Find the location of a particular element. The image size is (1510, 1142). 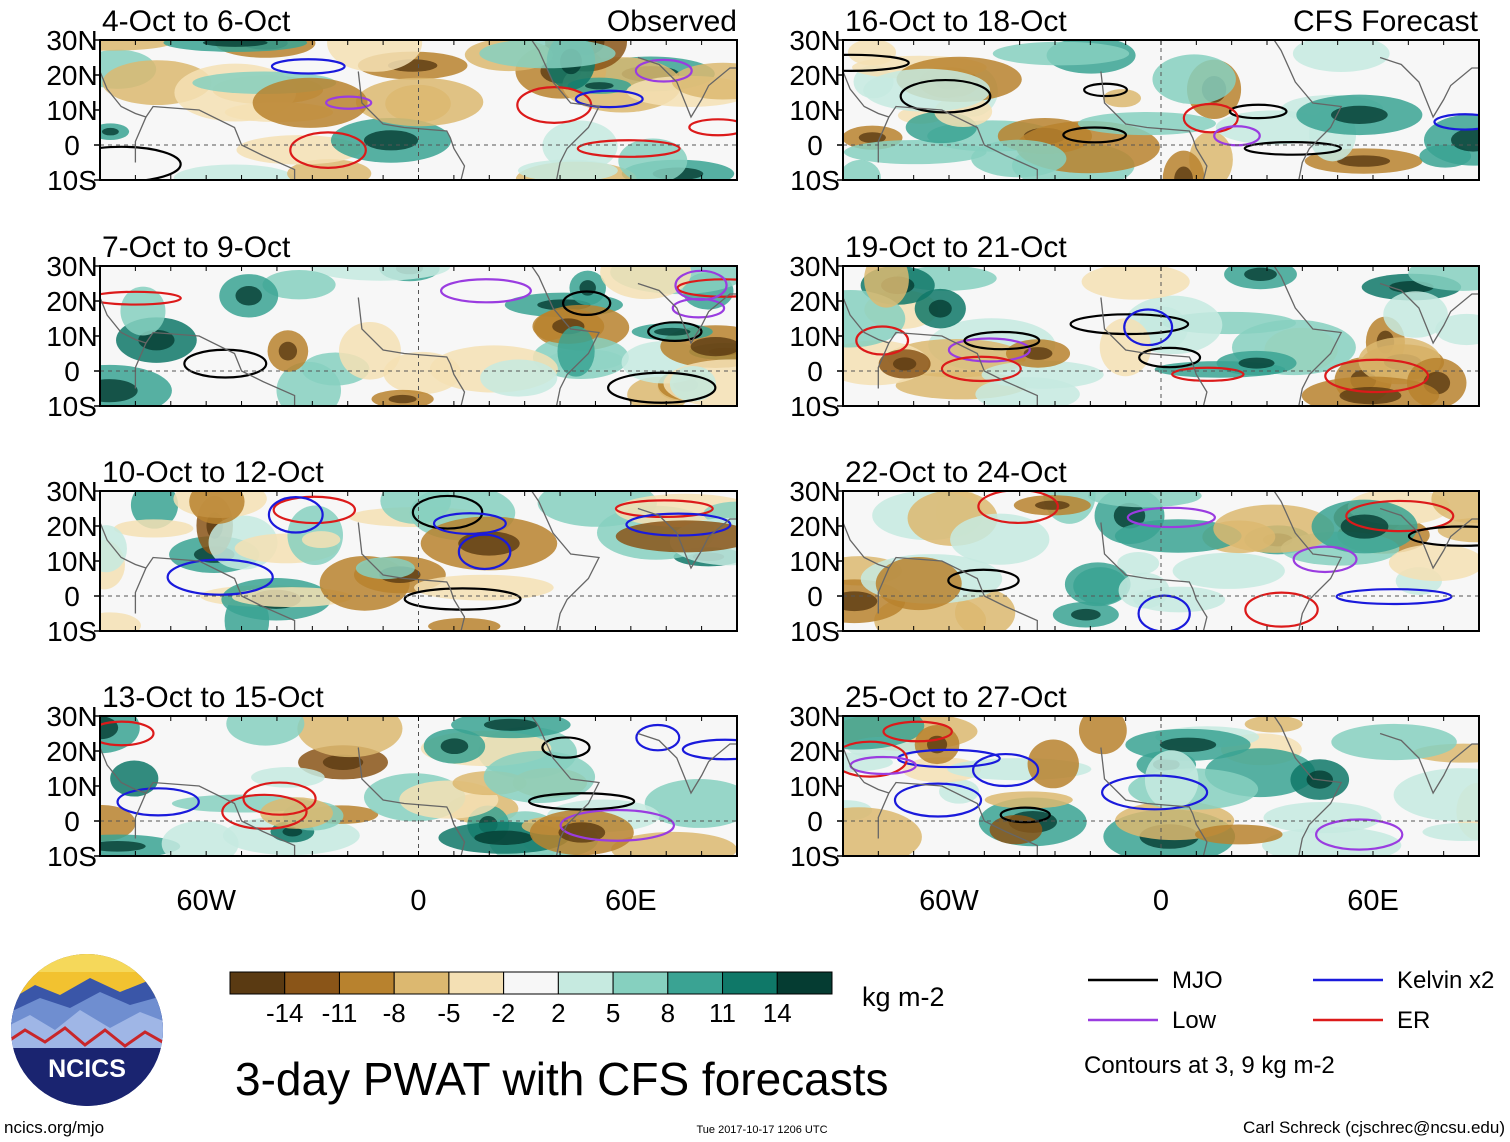

coastlines is located at coordinates (1161, 336).